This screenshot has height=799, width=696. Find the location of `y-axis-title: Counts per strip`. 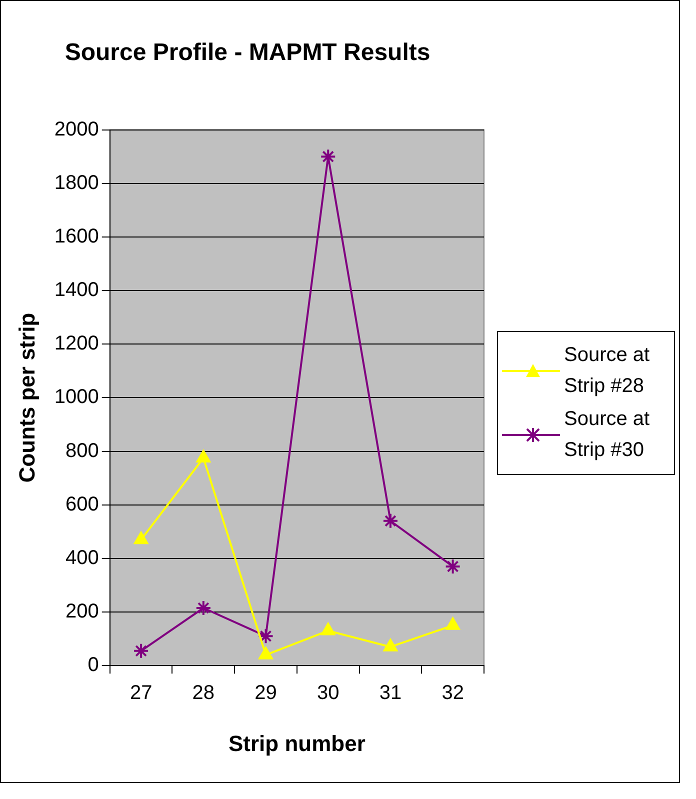

y-axis-title: Counts per strip is located at coordinates (27, 397).